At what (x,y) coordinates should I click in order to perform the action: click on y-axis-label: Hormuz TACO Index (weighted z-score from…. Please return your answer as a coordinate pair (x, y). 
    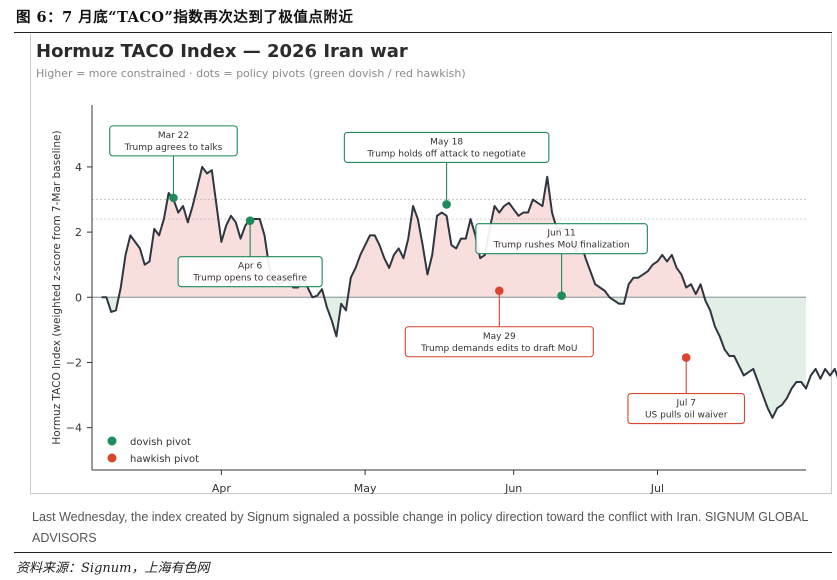
    Looking at the image, I should click on (57, 287).